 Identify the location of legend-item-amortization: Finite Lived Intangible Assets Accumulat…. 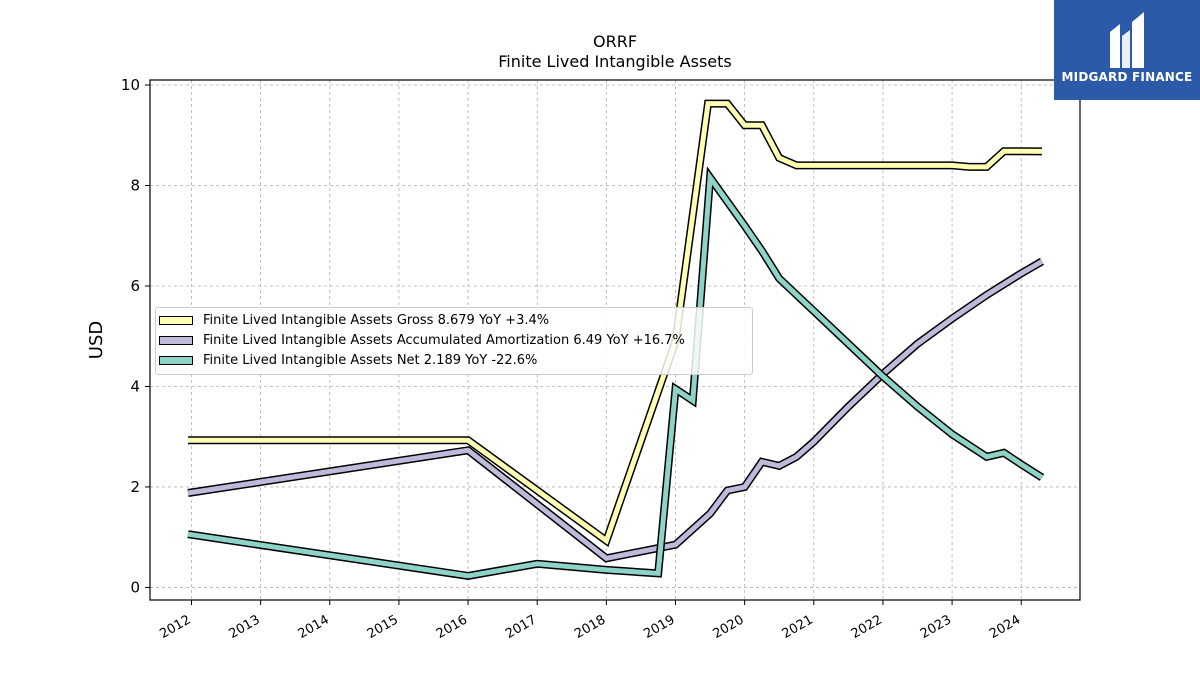
(420, 340).